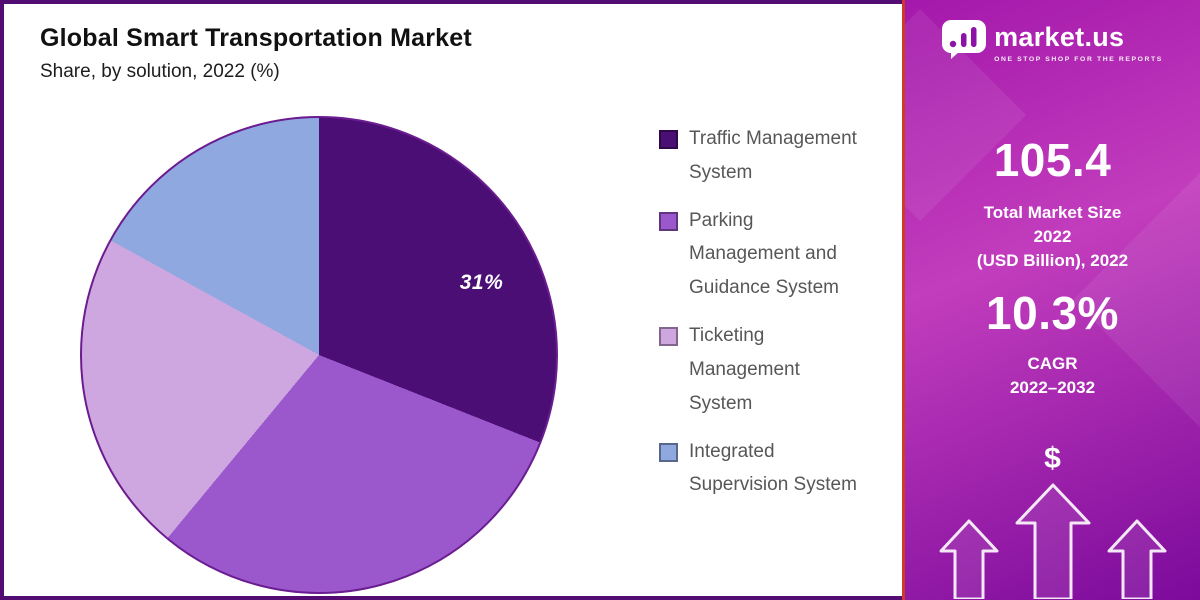 The image size is (1200, 600). Describe the element at coordinates (1053, 539) in the screenshot. I see `growth-arrows-icon` at that location.